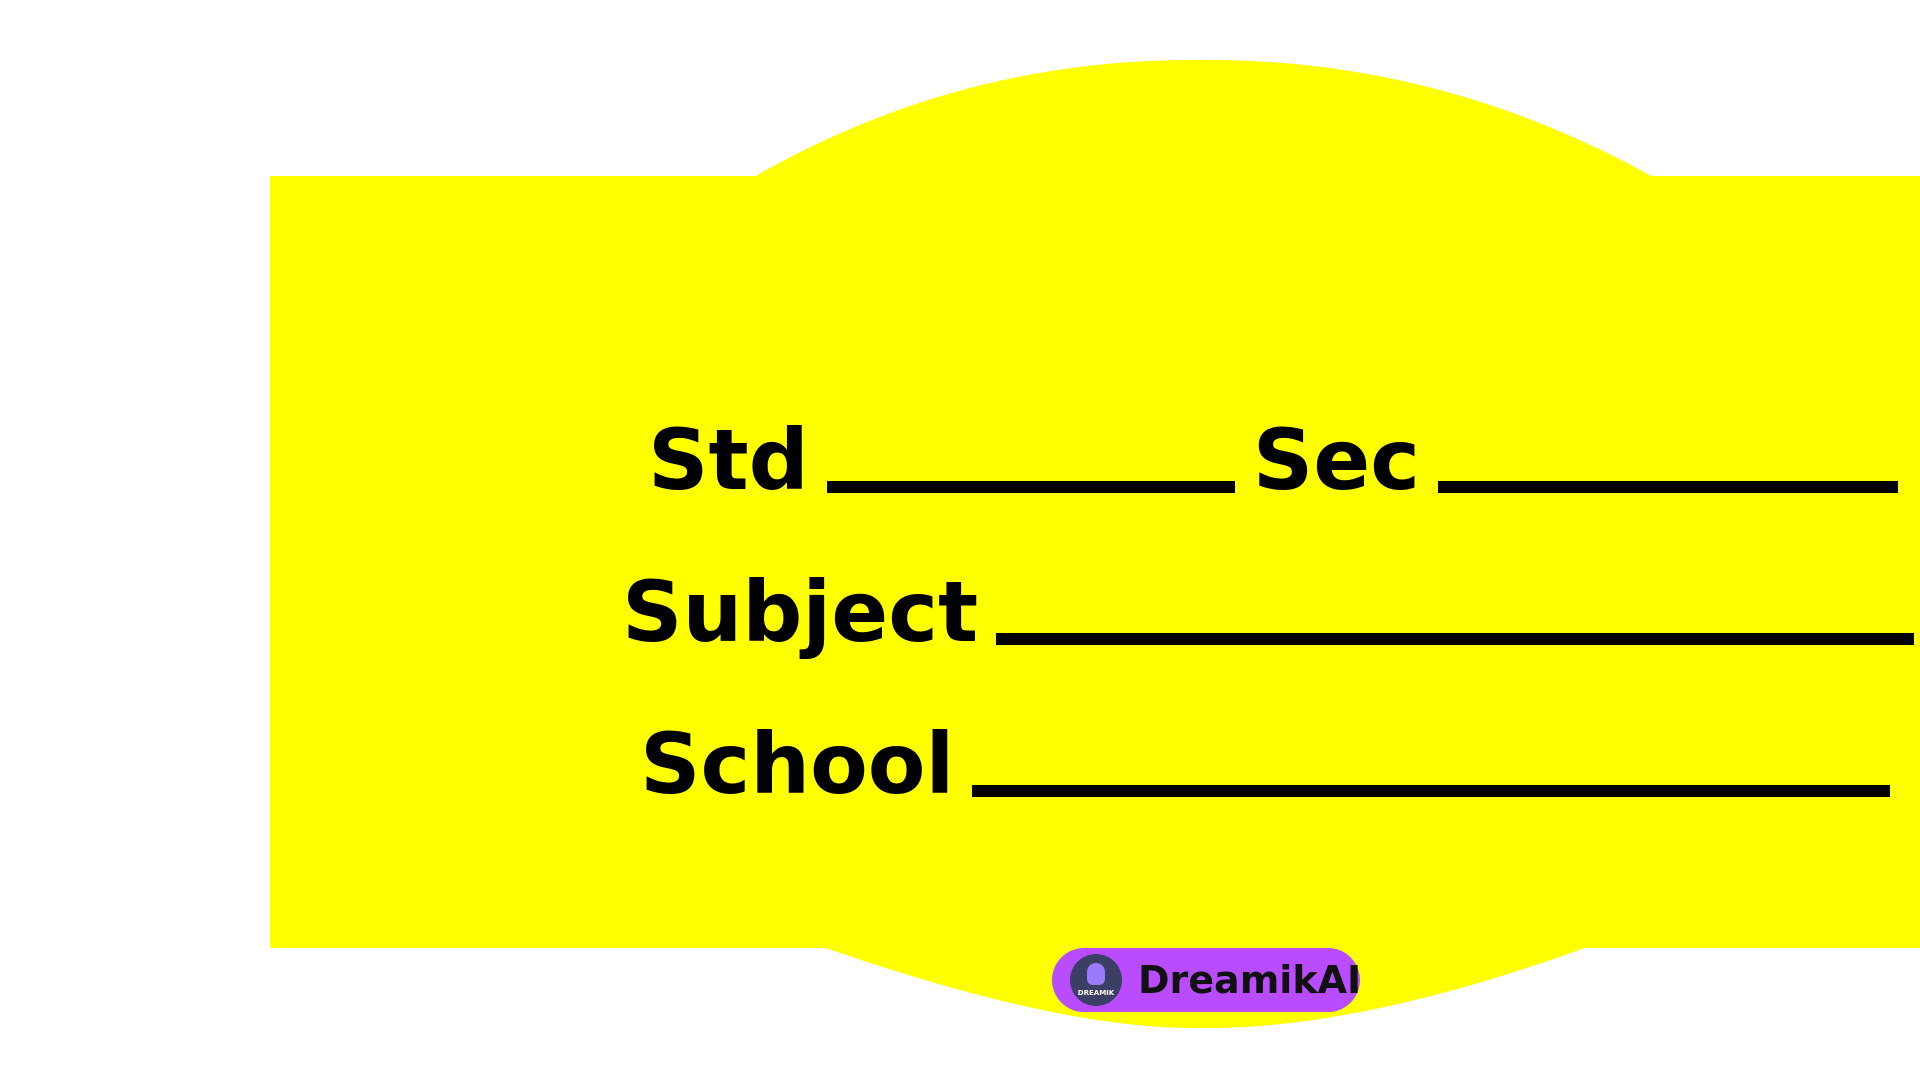  I want to click on dreamik-watermark: DREAMIK DreamikAI, so click(1207, 980).